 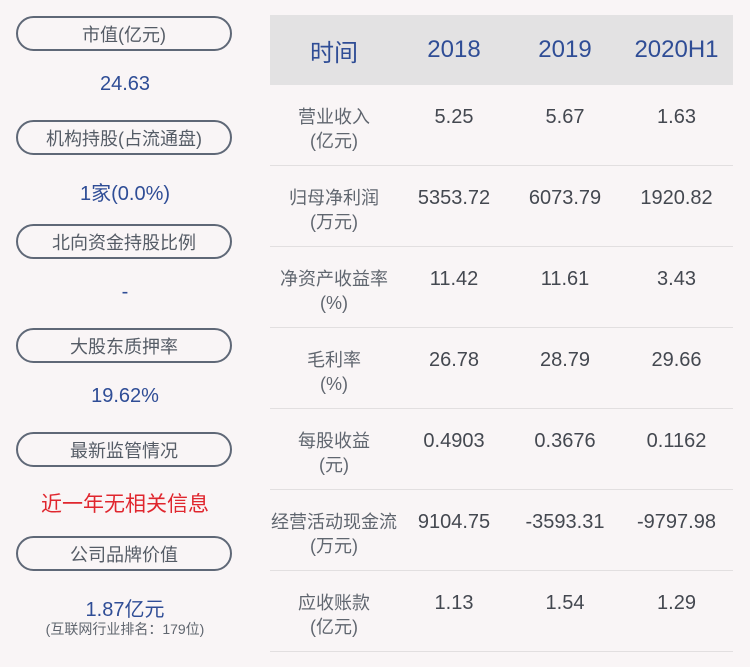 I want to click on row-label: 每股收益 (元), so click(x=334, y=453).